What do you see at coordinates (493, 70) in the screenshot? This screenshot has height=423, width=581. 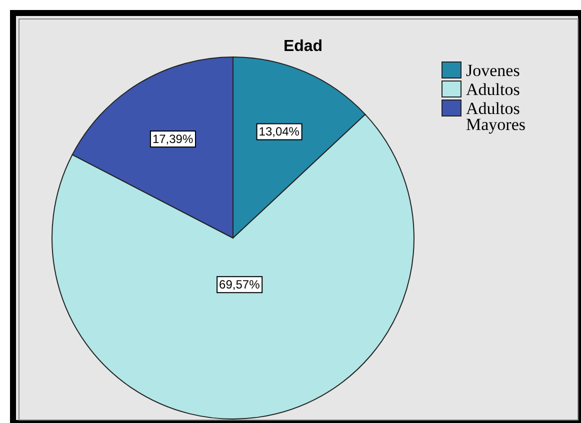 I see `legend-label: Jovenes` at bounding box center [493, 70].